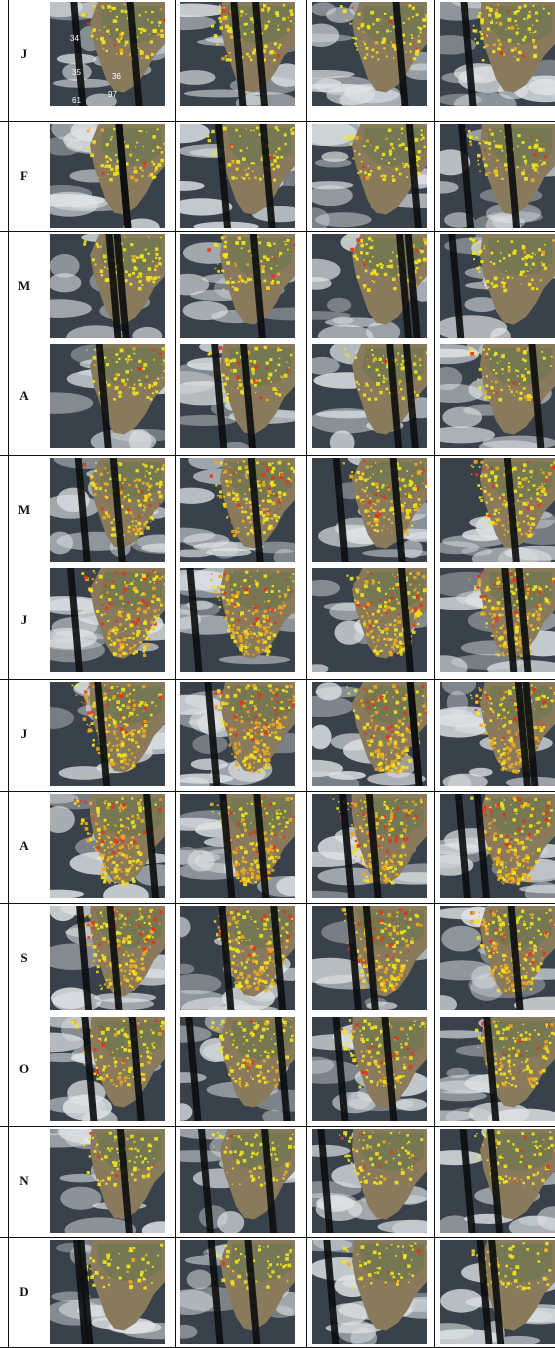  What do you see at coordinates (76, 100) in the screenshot?
I see `grid-cell-label: 61` at bounding box center [76, 100].